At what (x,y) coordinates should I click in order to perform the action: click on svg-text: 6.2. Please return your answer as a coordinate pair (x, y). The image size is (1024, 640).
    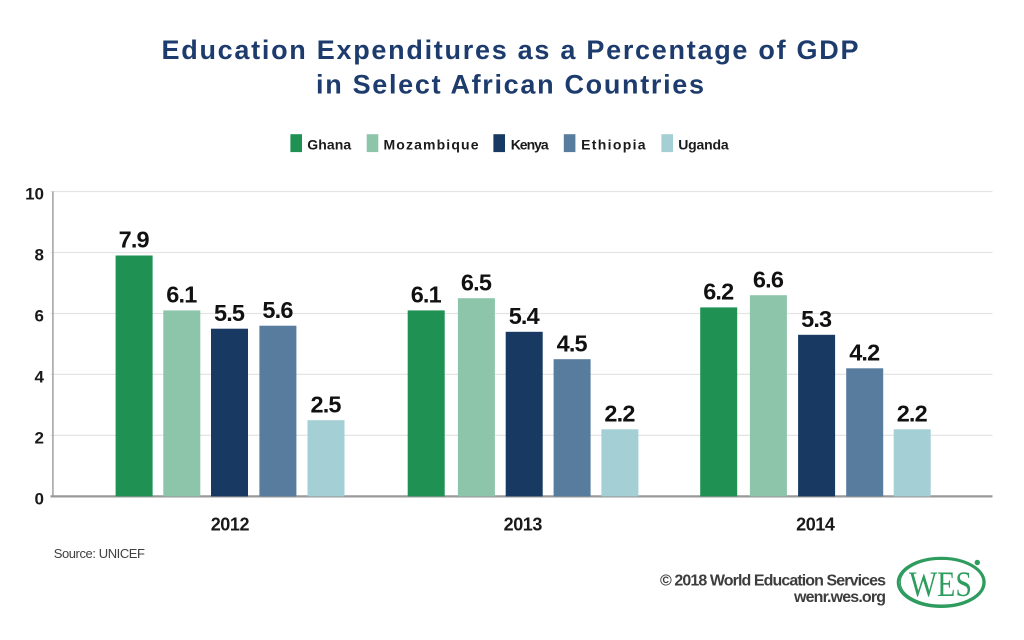
    Looking at the image, I should click on (718, 292).